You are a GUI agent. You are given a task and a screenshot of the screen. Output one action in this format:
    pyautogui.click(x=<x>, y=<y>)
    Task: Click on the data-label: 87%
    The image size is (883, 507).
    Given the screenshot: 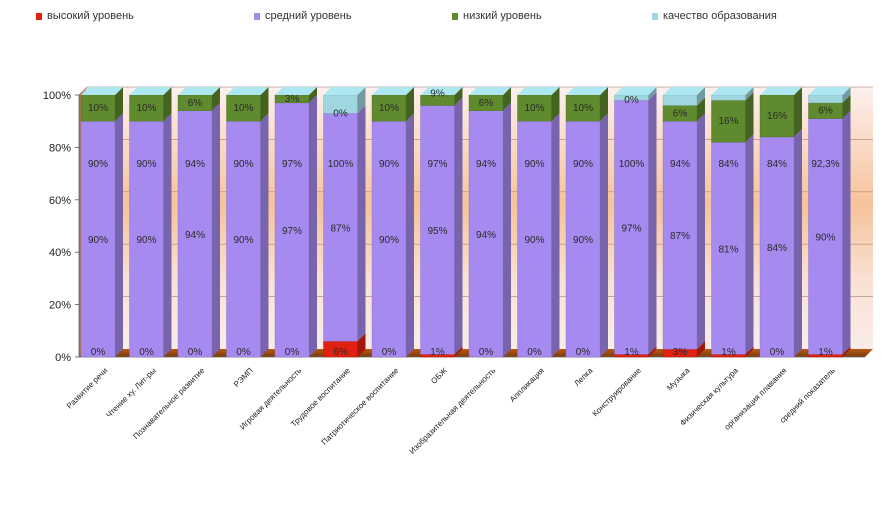 What is the action you would take?
    pyautogui.click(x=680, y=236)
    